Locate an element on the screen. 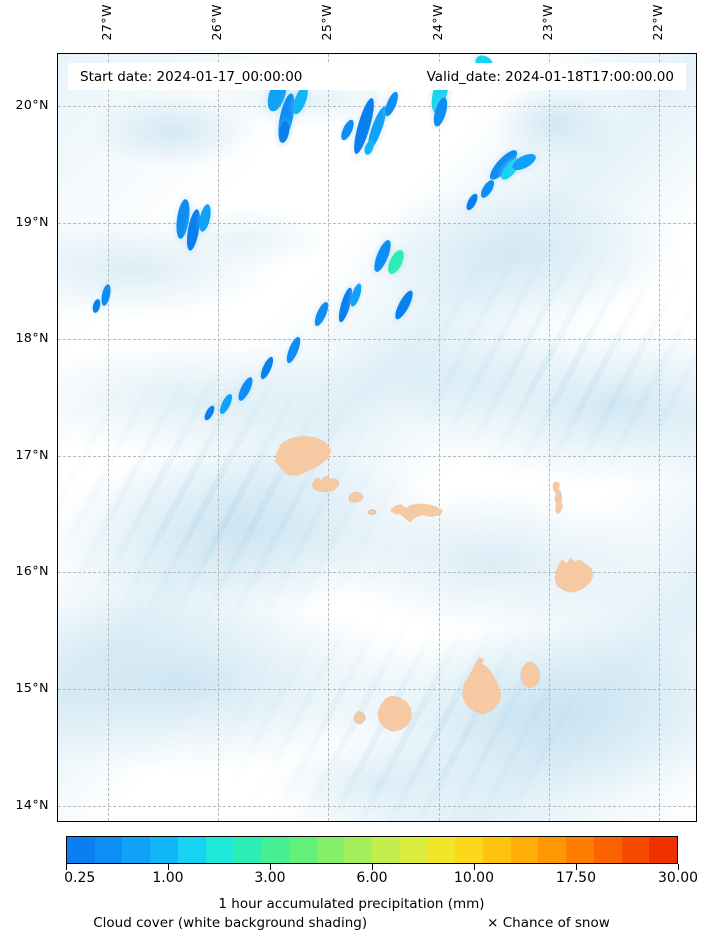 The image size is (703, 943). lon-tick-label: 24°W is located at coordinates (437, 22).